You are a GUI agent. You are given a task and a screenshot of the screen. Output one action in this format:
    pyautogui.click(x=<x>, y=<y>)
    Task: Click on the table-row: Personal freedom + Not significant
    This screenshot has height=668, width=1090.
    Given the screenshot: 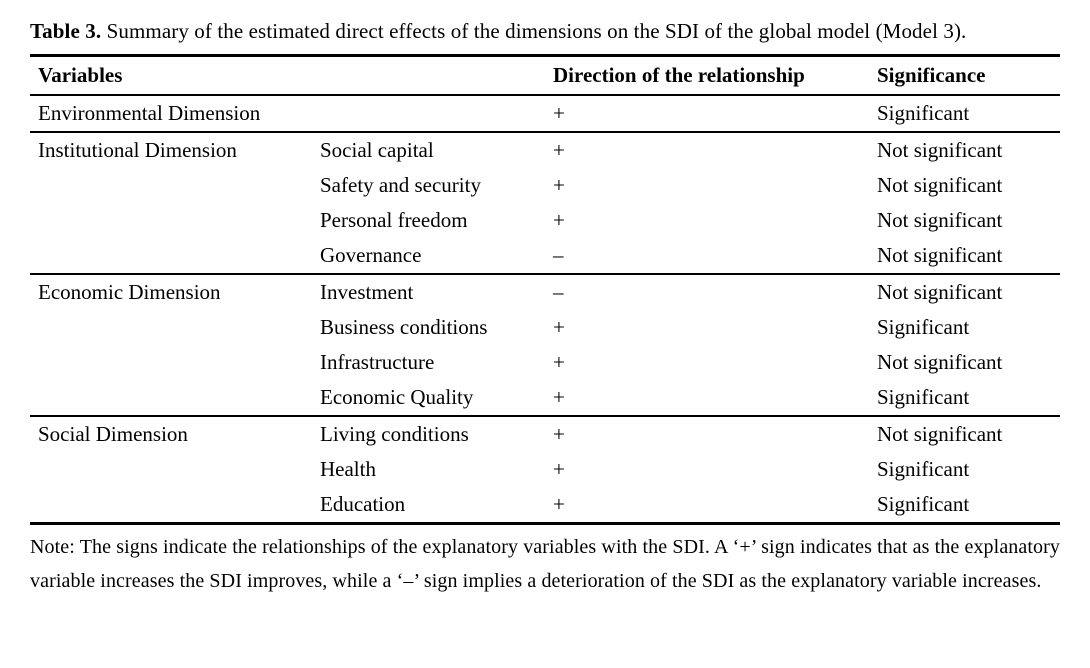 What is the action you would take?
    pyautogui.click(x=545, y=220)
    